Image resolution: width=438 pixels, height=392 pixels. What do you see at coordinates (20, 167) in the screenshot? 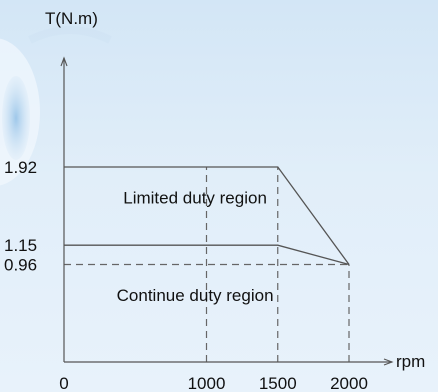
I see `y-tick-label: 1.92` at bounding box center [20, 167].